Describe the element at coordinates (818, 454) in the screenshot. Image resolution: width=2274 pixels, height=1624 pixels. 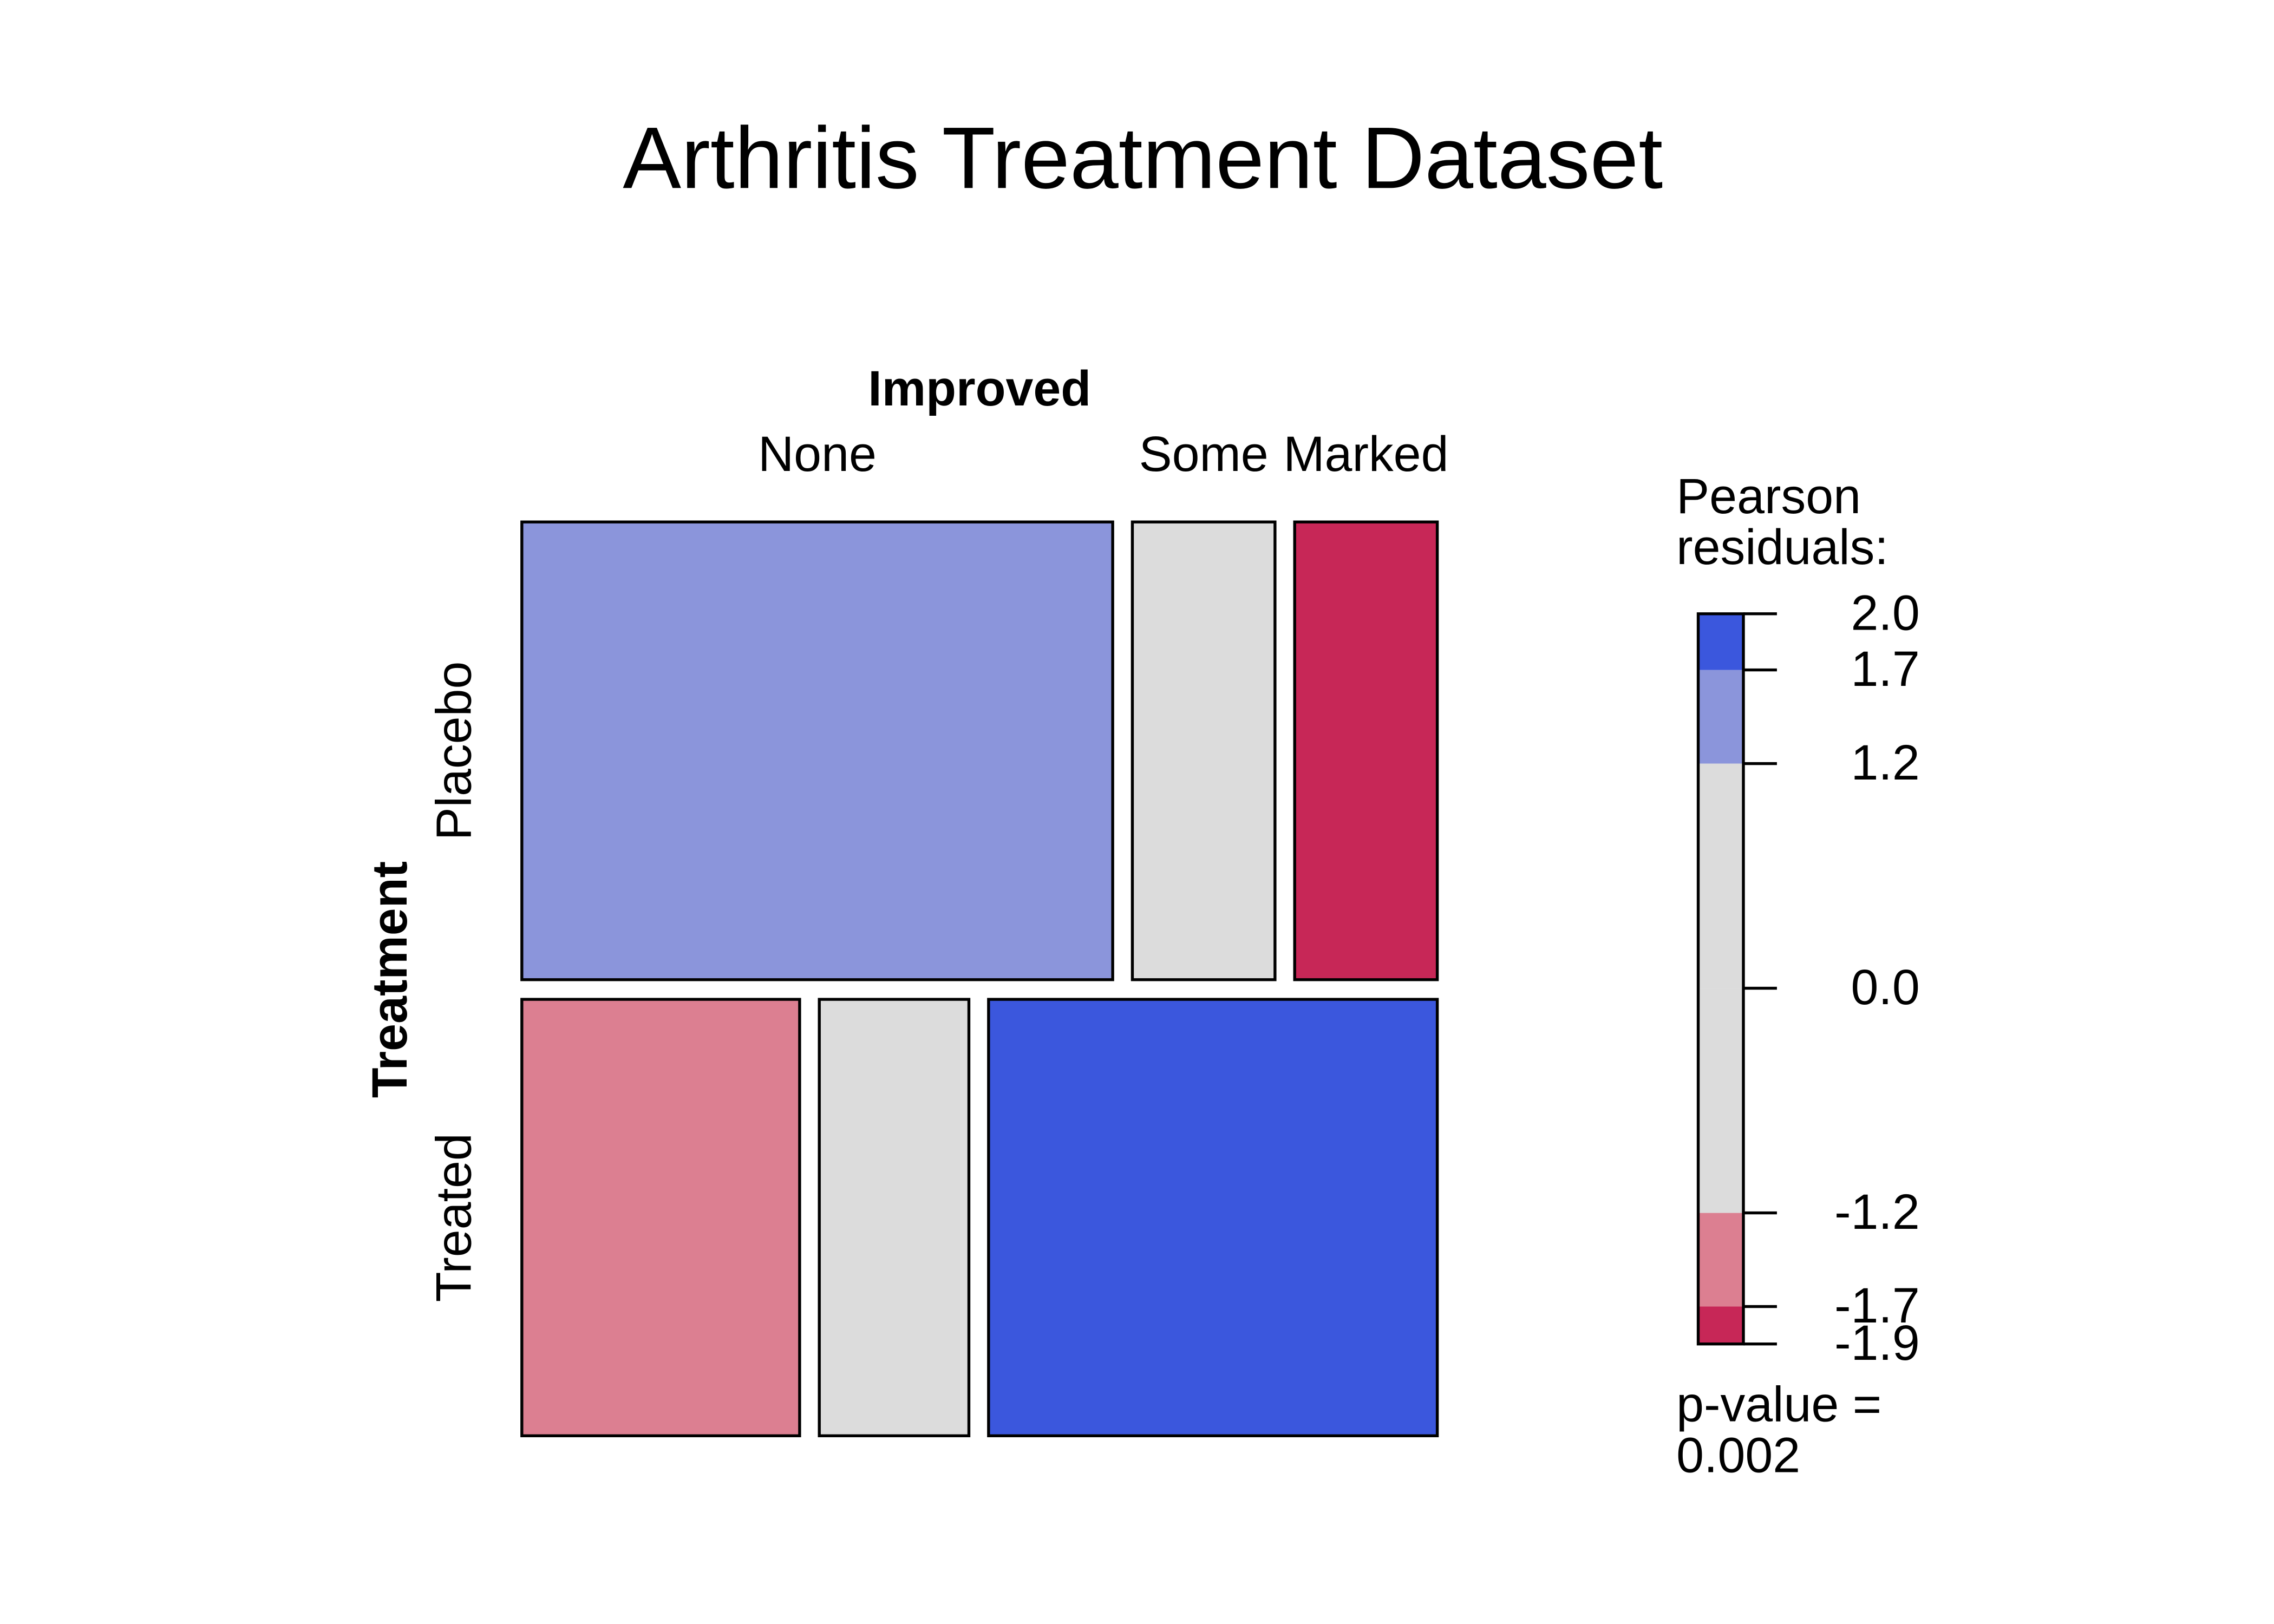
I see `column-label: None` at that location.